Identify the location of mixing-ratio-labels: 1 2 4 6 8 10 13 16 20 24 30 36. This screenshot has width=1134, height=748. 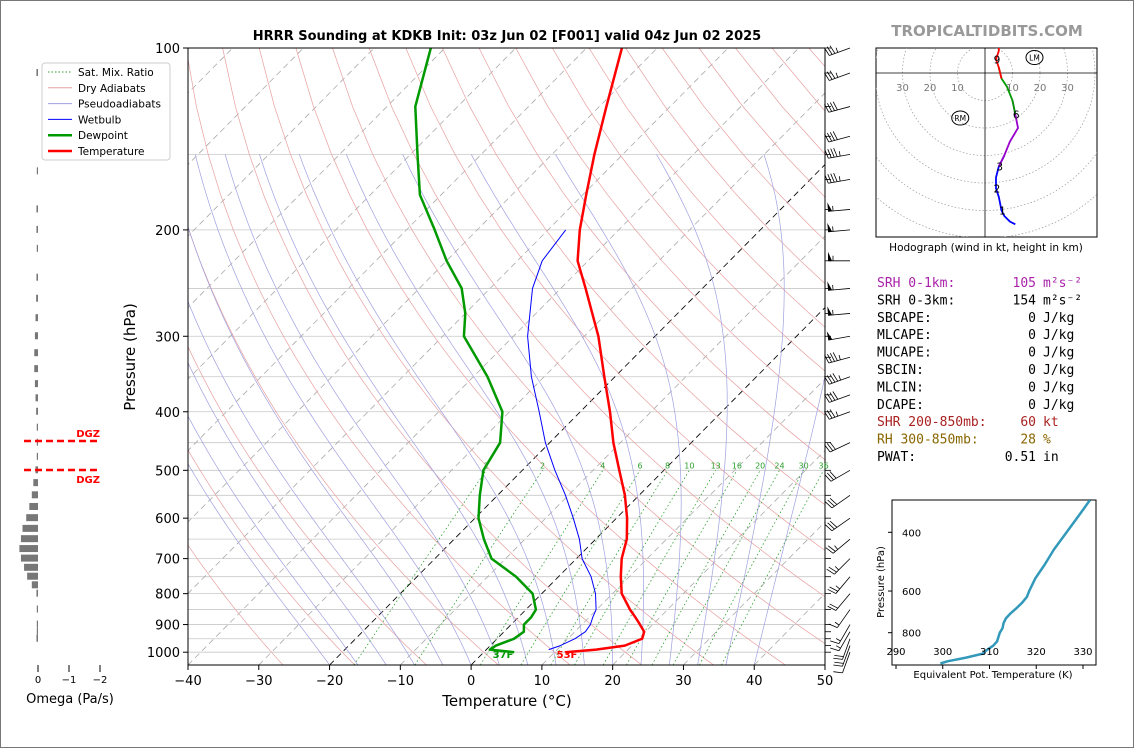
(656, 465).